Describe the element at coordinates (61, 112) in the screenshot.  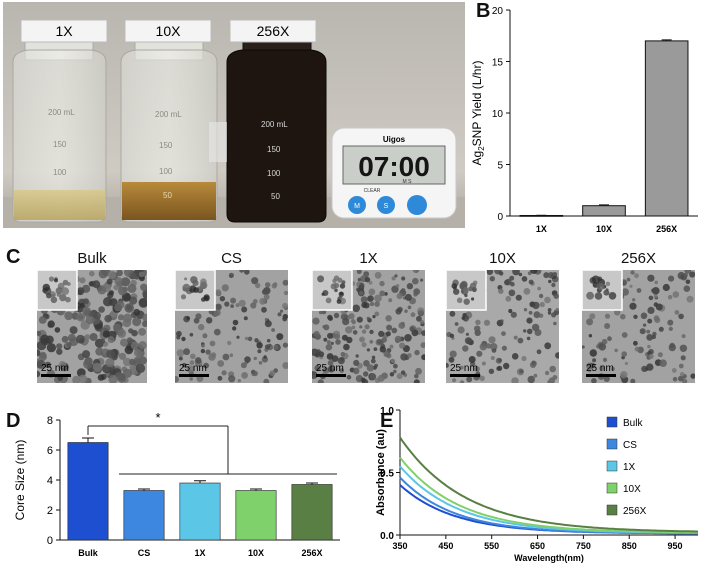
I see `svg-text: 200 mL` at that location.